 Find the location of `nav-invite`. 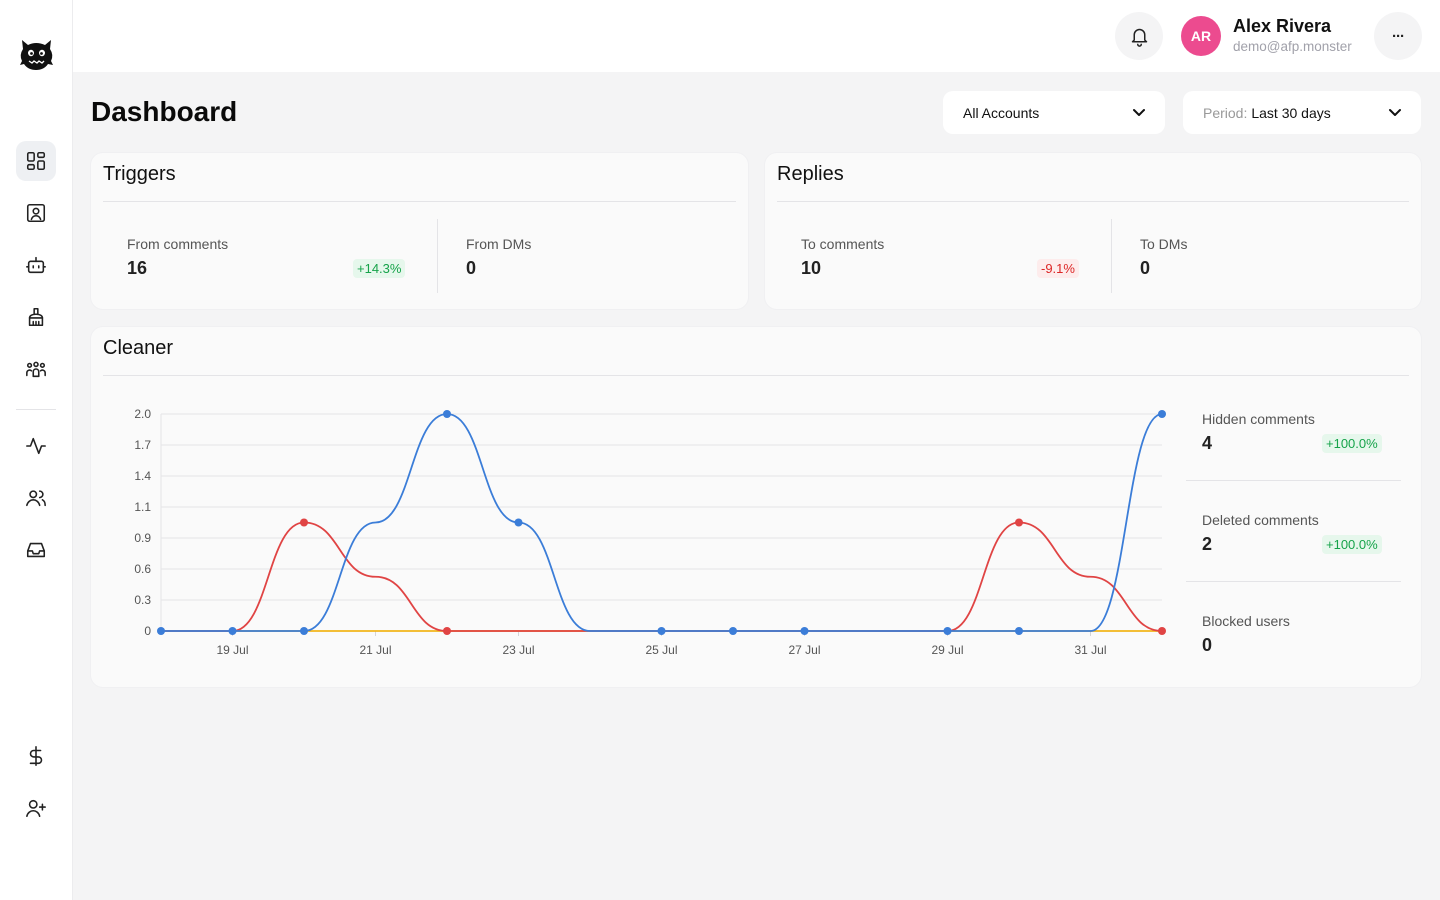

nav-invite is located at coordinates (36, 808).